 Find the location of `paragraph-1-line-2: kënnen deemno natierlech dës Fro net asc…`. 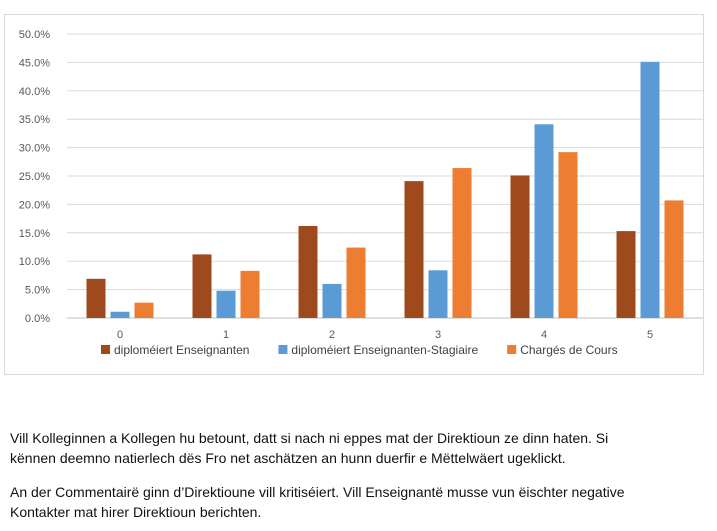

paragraph-1-line-2: kënnen deemno natierlech dës Fro net asc… is located at coordinates (288, 458).